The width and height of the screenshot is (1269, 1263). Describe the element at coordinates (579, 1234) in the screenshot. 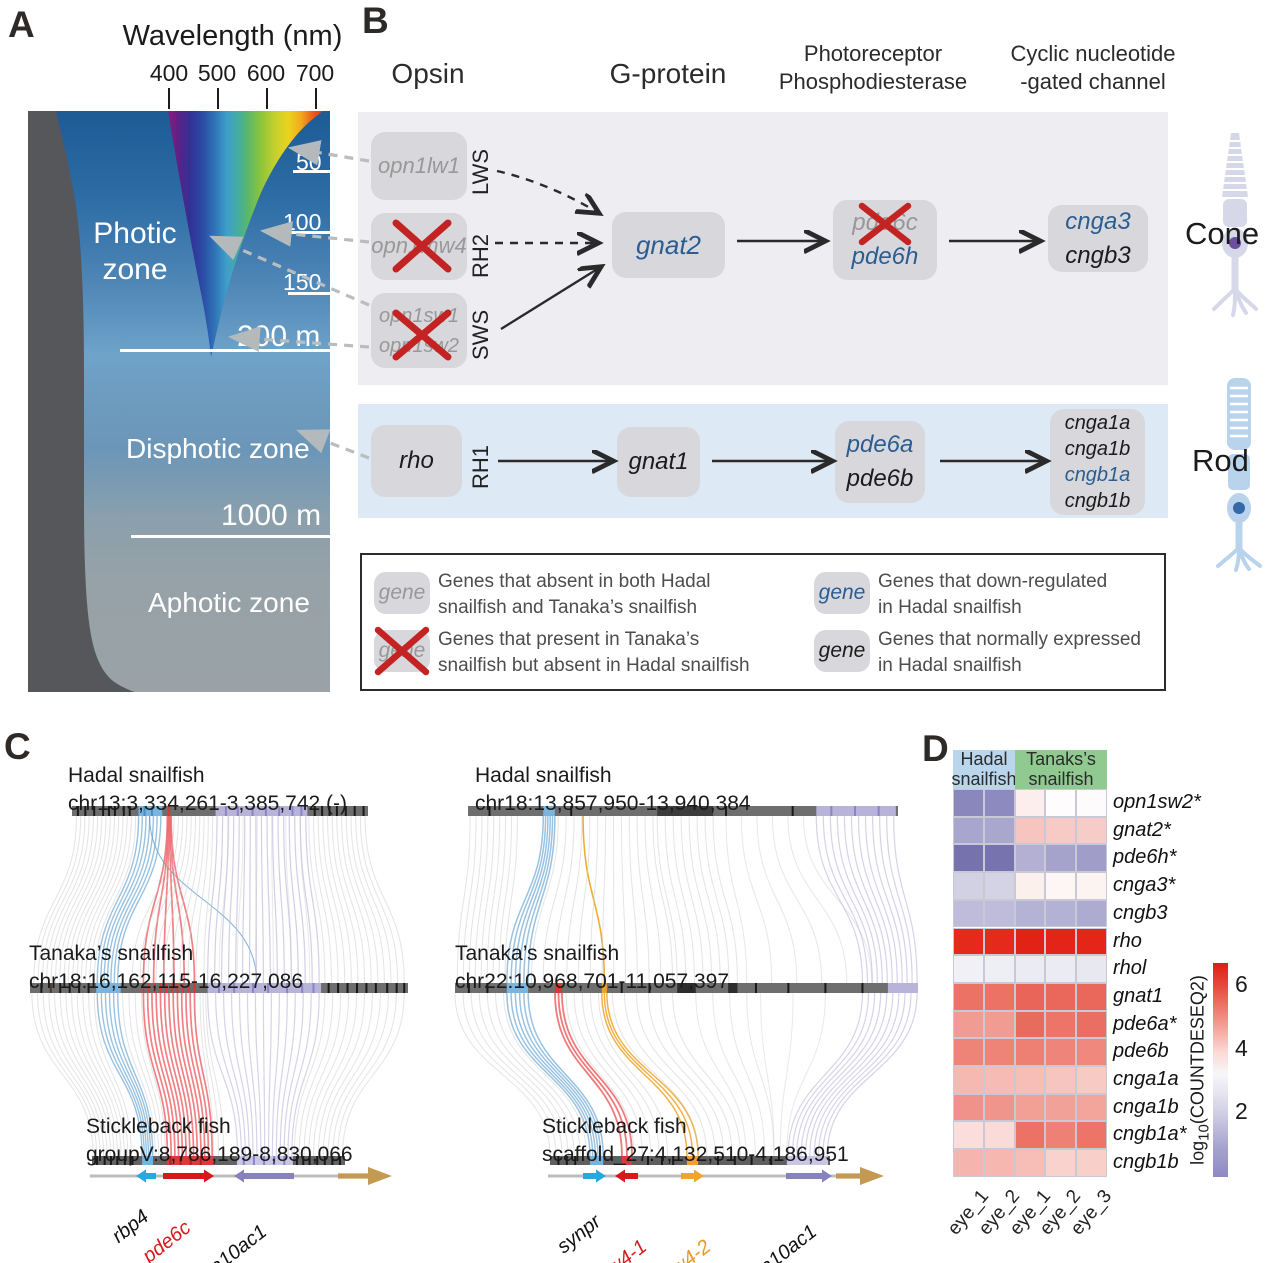

I see `gene-label: synpr` at that location.